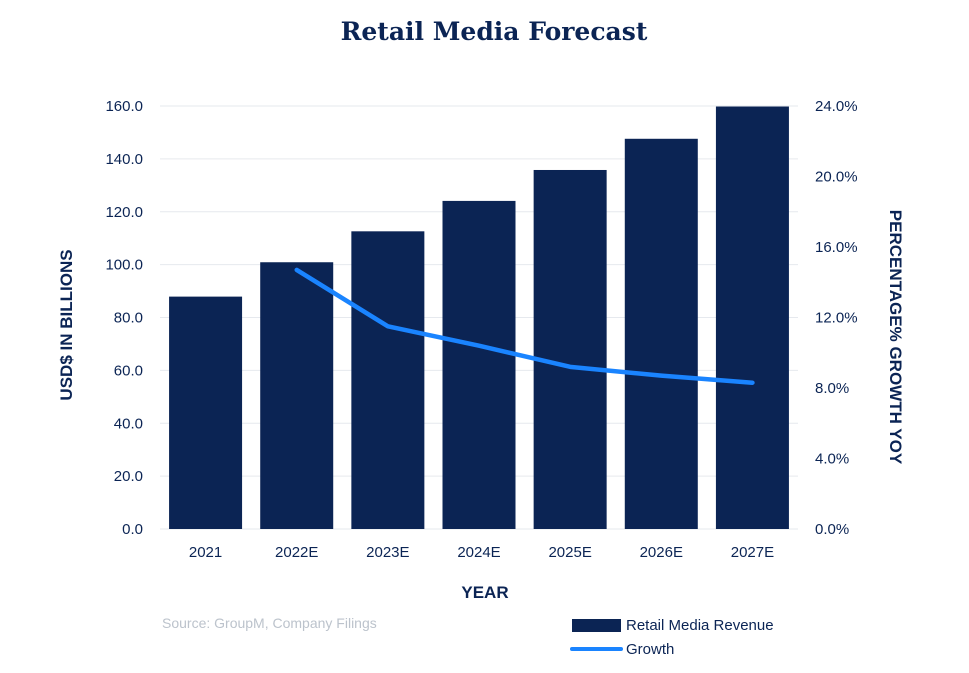 The height and width of the screenshot is (673, 969). Describe the element at coordinates (752, 552) in the screenshot. I see `x-tick-label: 2027E` at that location.